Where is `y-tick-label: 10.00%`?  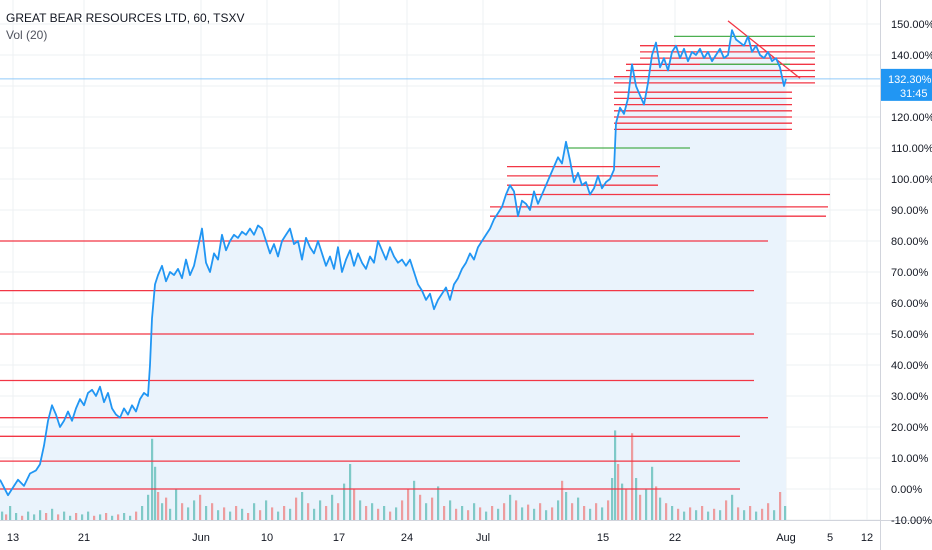 y-tick-label: 10.00% is located at coordinates (910, 459).